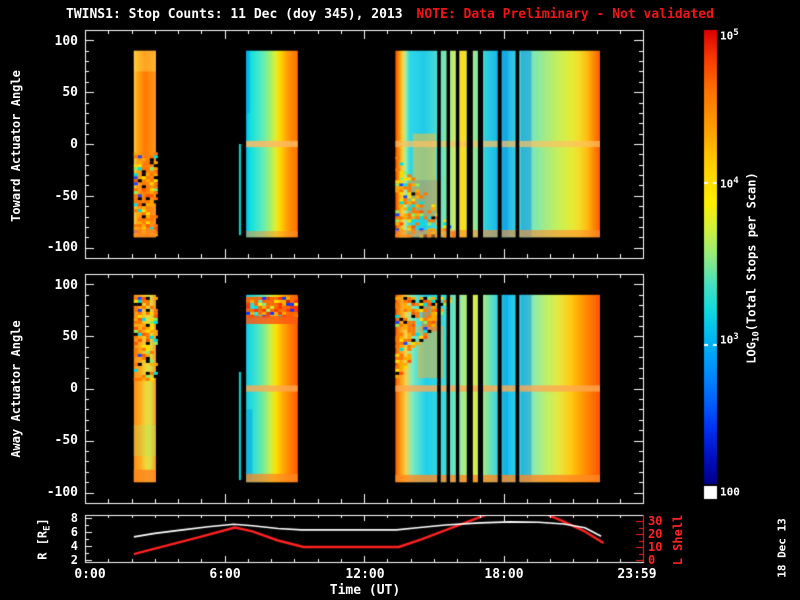 This screenshot has height=600, width=800. I want to click on away-tick-0: 0, so click(74, 388).